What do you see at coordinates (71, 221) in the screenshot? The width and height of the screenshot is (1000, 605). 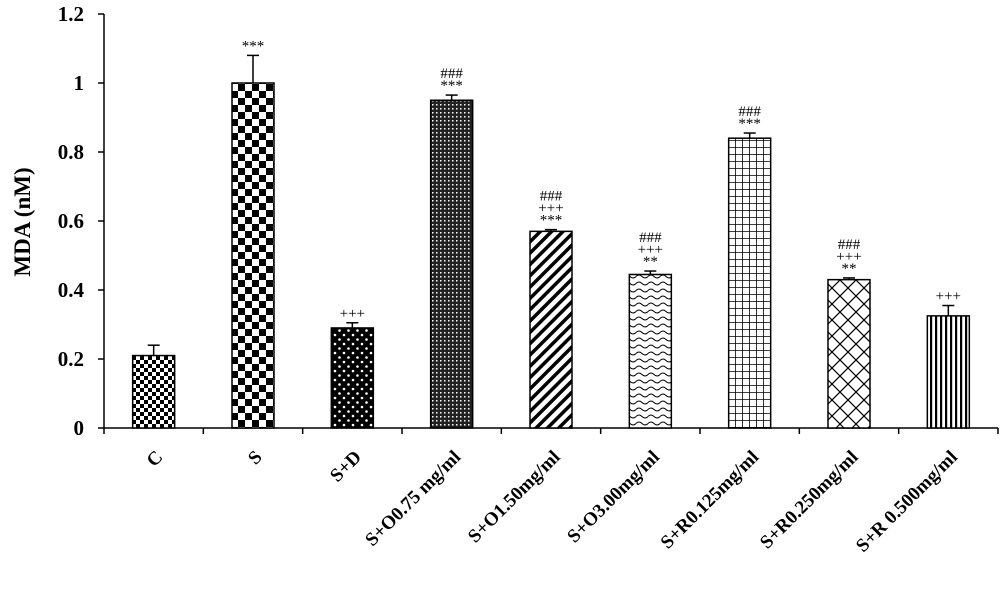 I see `y-tick-label: 0.6` at bounding box center [71, 221].